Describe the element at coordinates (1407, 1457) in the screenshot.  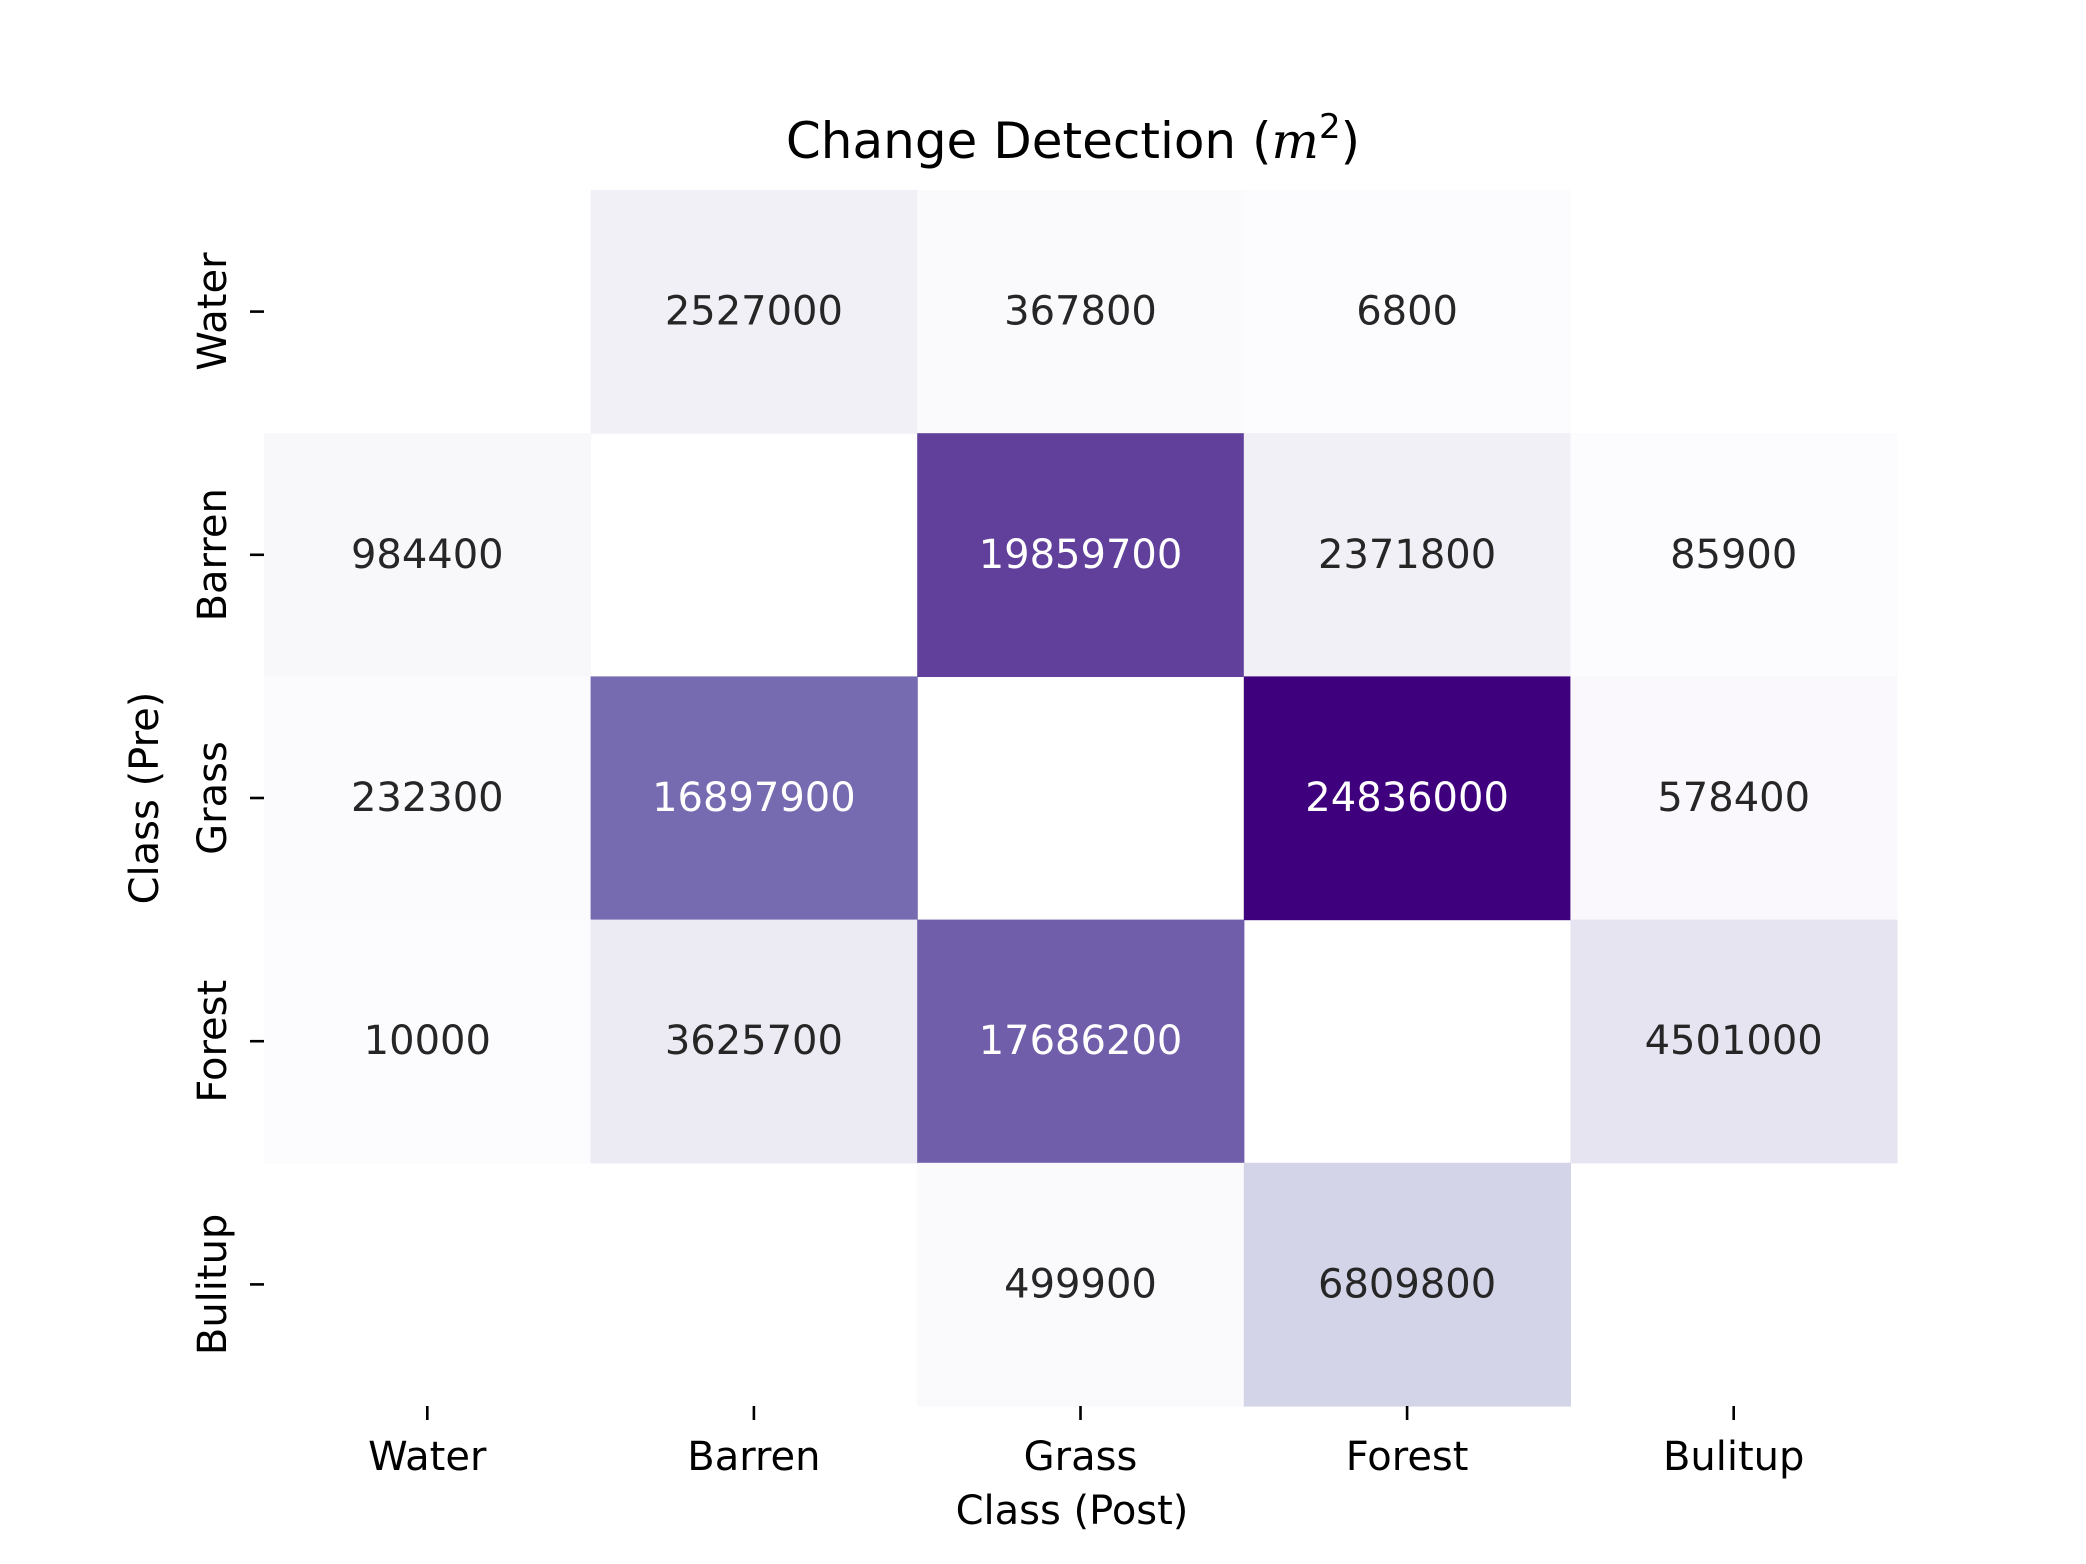
I see `x-tick-label-forest: Forest` at that location.